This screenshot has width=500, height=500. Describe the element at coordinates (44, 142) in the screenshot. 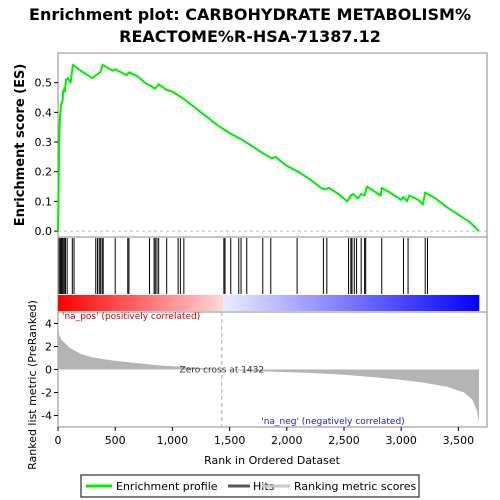

I see `es-y-tick-label: 0.3` at that location.